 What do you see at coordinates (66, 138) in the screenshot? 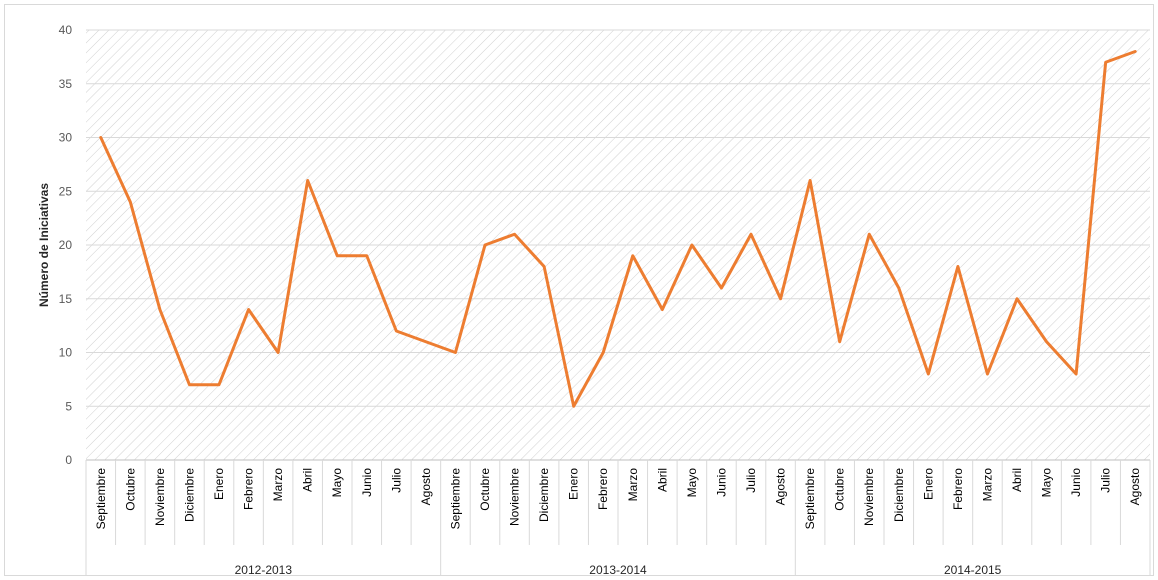
I see `y-tick-label: 30` at bounding box center [66, 138].